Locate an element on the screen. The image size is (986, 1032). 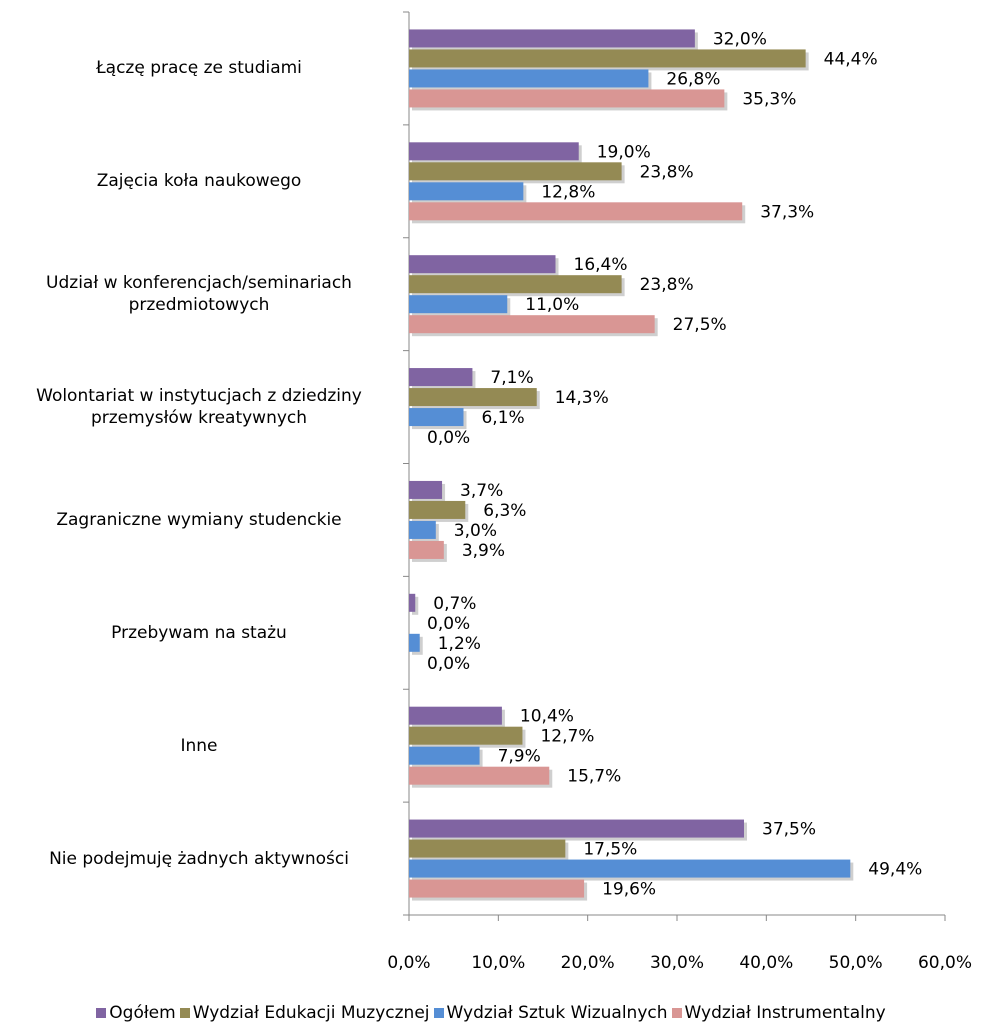
y-tick-label: Przebywam na stażu is located at coordinates (199, 632).